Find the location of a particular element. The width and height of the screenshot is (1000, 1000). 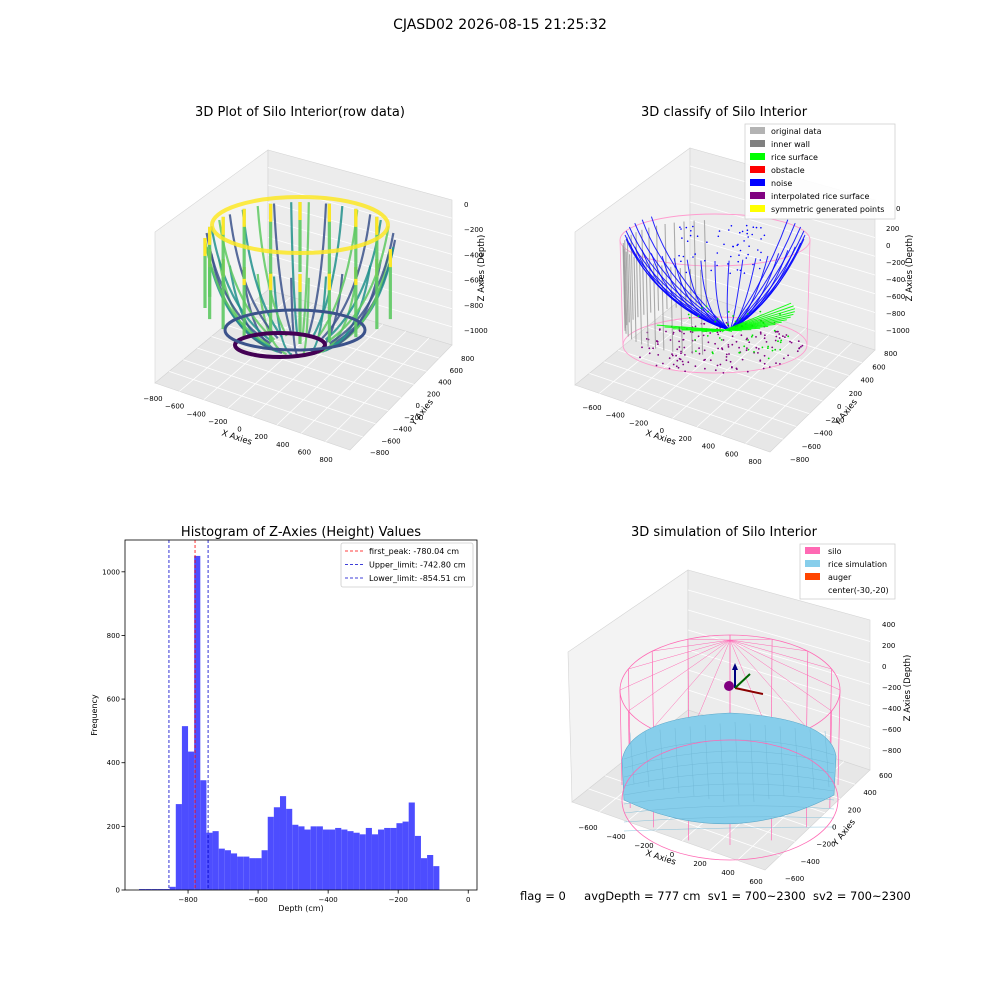

y-tick-label: −600 is located at coordinates (390, 441).